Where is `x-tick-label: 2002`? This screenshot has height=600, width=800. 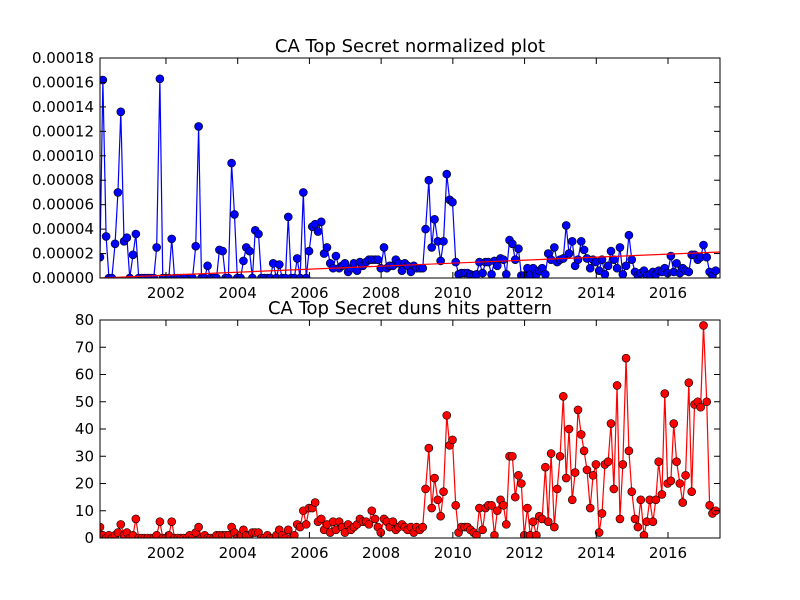 x-tick-label: 2002 is located at coordinates (166, 553).